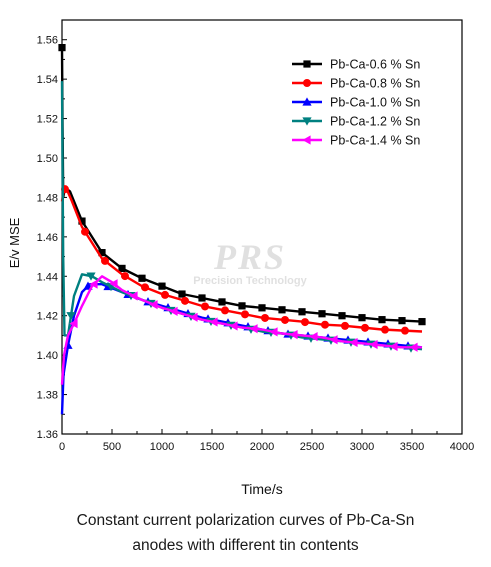 The width and height of the screenshot is (491, 567). I want to click on x-tick-label: 1500, so click(212, 447).